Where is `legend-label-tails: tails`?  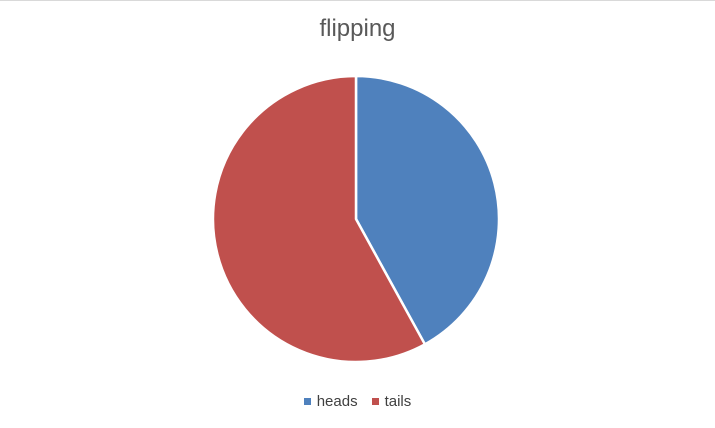 legend-label-tails: tails is located at coordinates (398, 401).